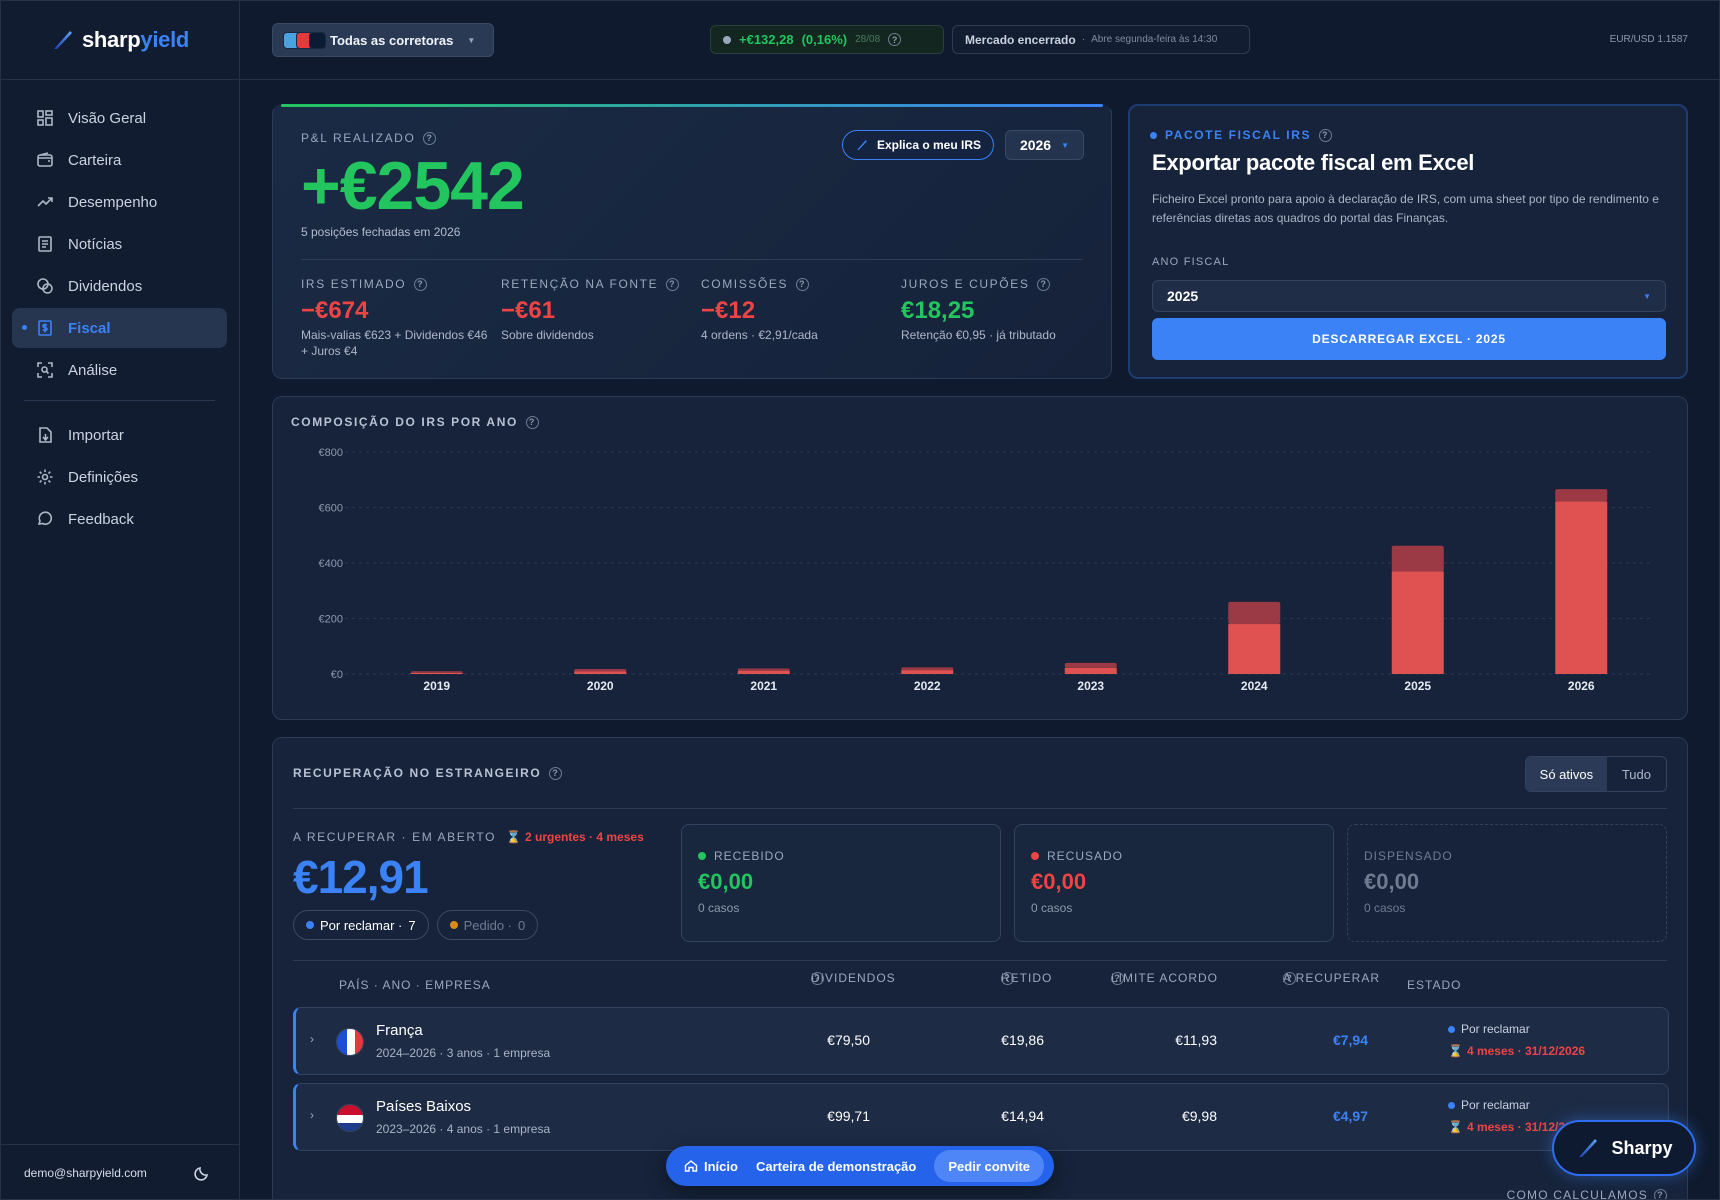  I want to click on assistant-label: Sharpy, so click(1642, 1147).